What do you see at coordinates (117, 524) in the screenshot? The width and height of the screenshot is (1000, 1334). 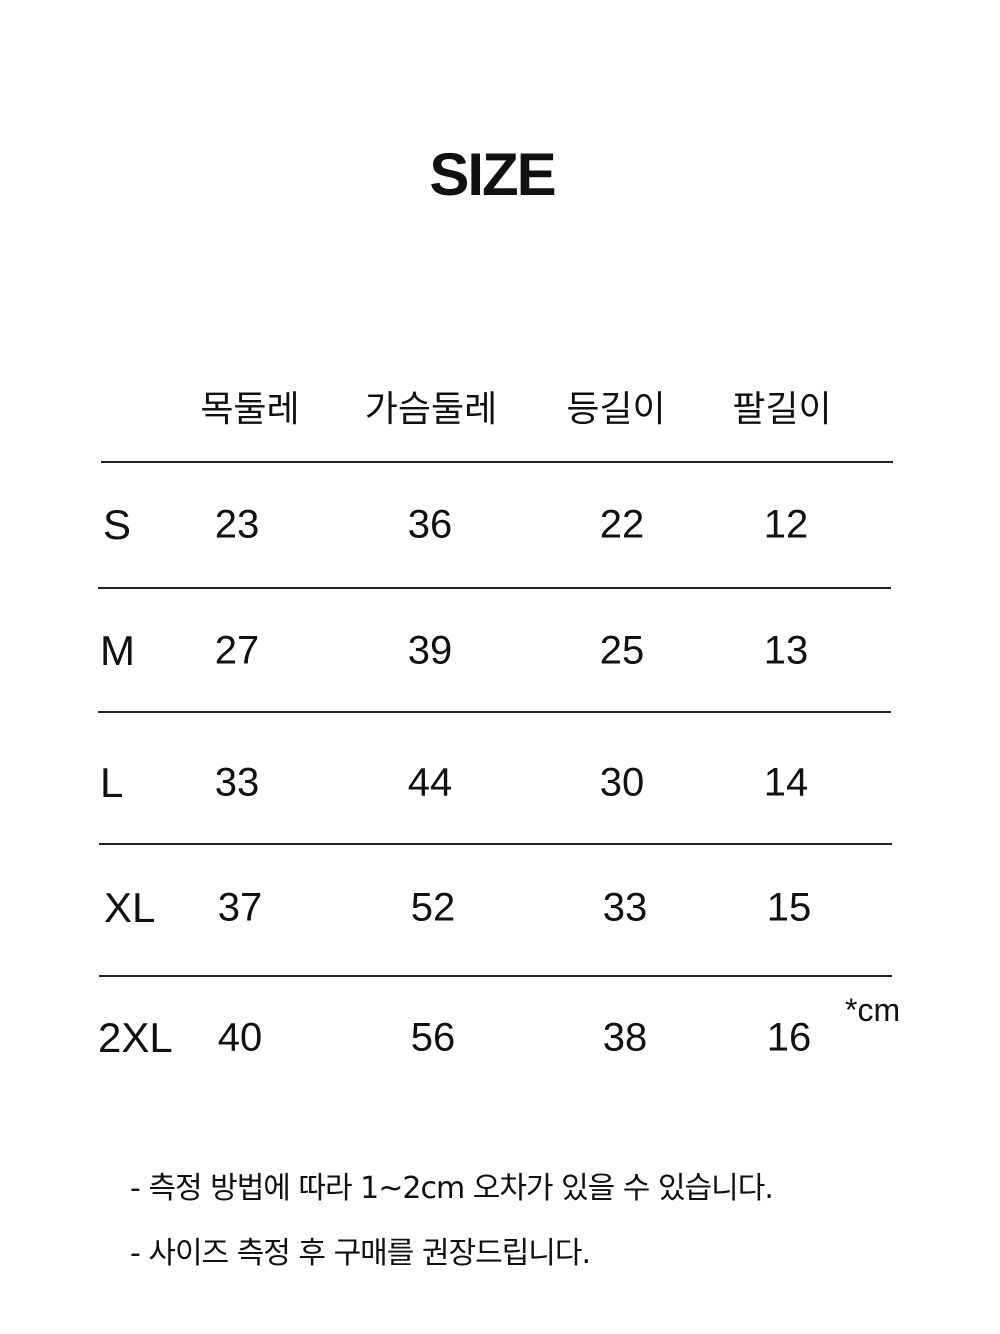 I see `size-label: S` at bounding box center [117, 524].